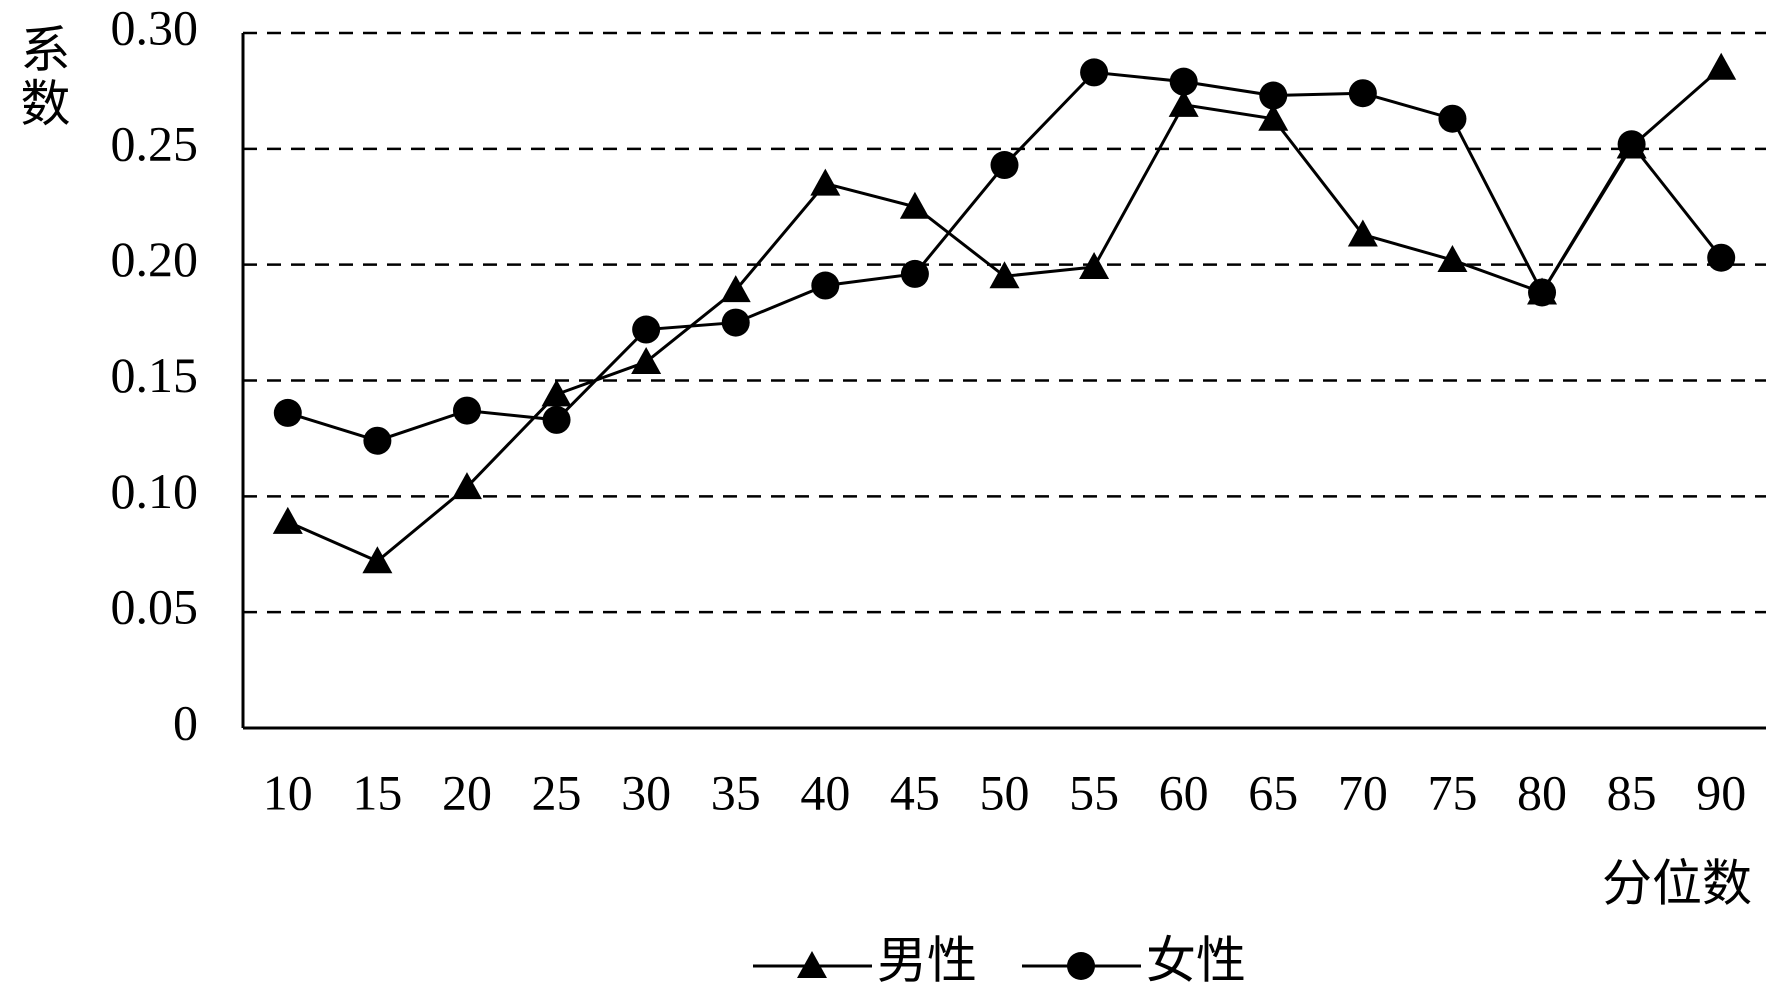 The image size is (1772, 993). What do you see at coordinates (185, 722) in the screenshot?
I see `y-tick-label: 0` at bounding box center [185, 722].